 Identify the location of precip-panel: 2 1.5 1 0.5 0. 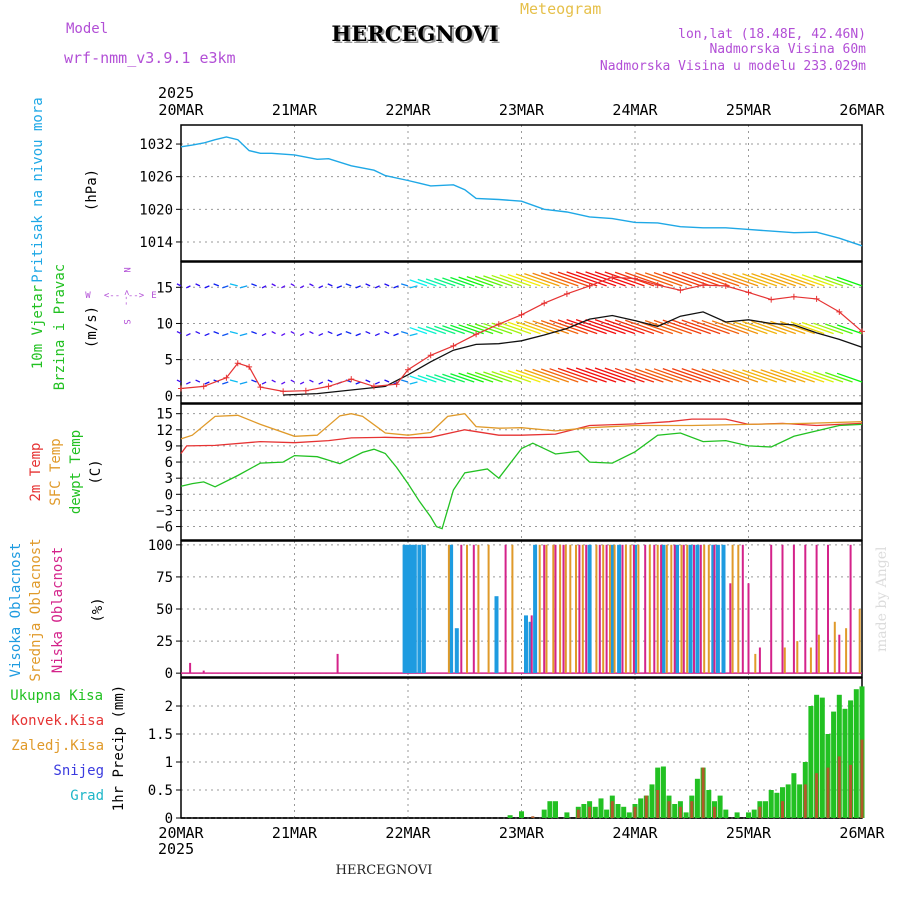
(506, 752).